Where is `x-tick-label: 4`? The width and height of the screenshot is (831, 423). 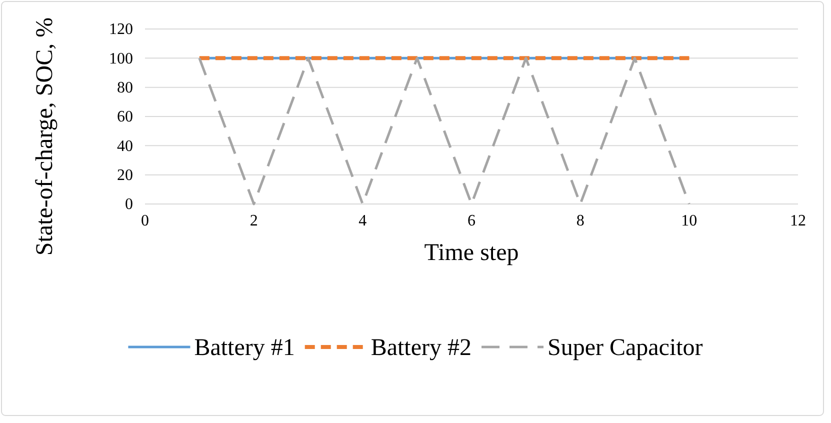 x-tick-label: 4 is located at coordinates (362, 221).